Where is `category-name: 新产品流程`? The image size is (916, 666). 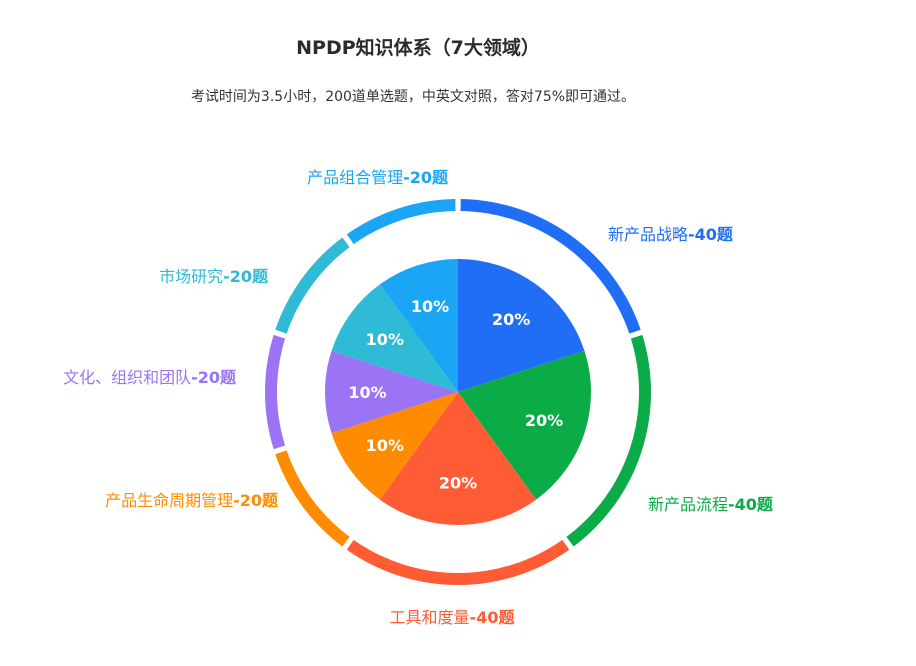 category-name: 新产品流程 is located at coordinates (688, 504).